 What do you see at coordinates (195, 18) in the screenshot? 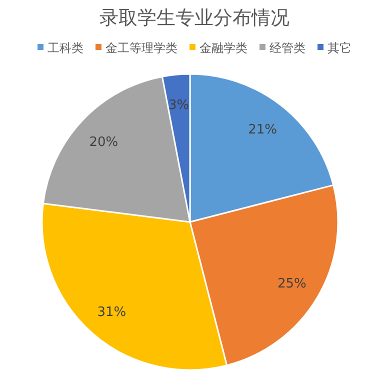
I see `title: 录取学生专业分布情况` at bounding box center [195, 18].